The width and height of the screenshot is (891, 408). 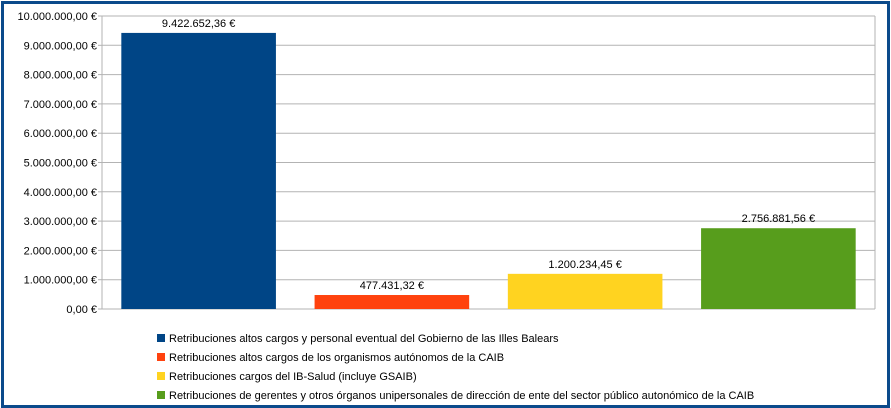 I want to click on y-tick-label: 6.000.000,00 €, so click(x=60, y=134).